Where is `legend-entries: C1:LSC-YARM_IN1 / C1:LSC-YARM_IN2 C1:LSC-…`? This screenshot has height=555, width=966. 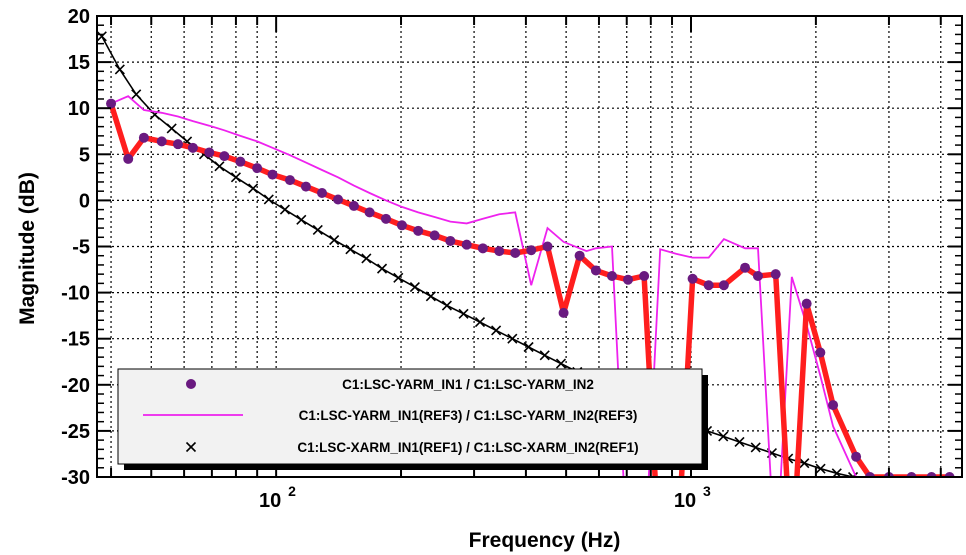 legend-entries: C1:LSC-YARM_IN1 / C1:LSC-YARM_IN2 C1:LSC-… is located at coordinates (391, 416).